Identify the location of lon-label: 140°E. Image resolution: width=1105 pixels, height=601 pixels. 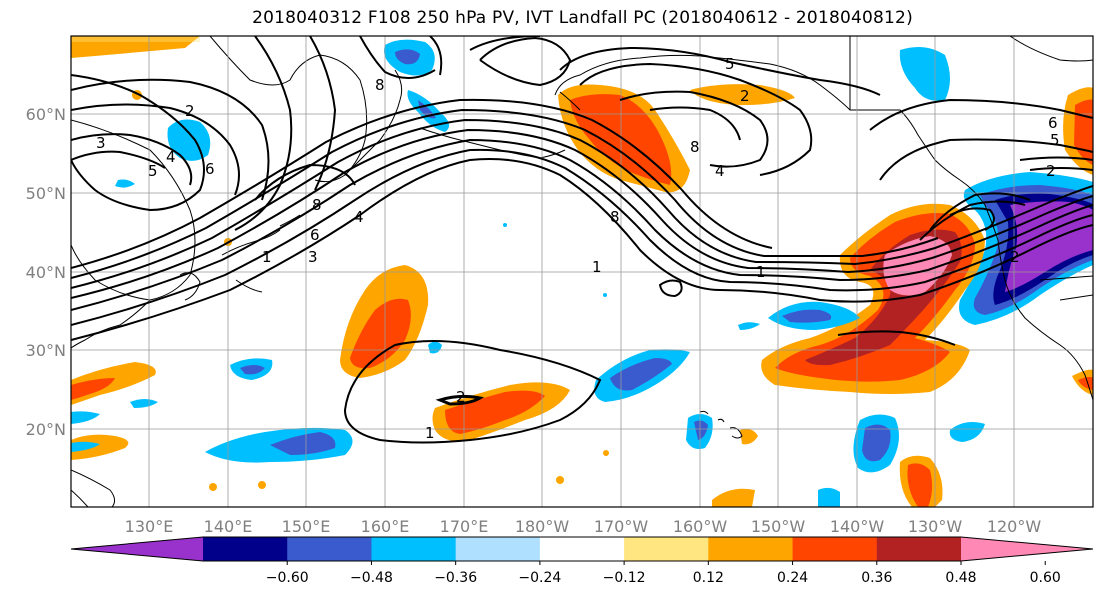
(228, 526).